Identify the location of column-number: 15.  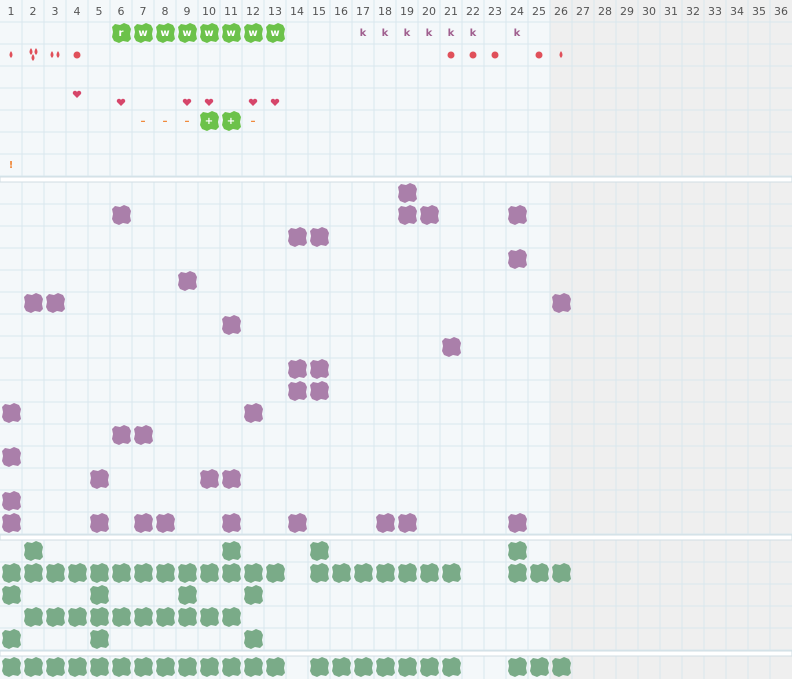
(319, 11).